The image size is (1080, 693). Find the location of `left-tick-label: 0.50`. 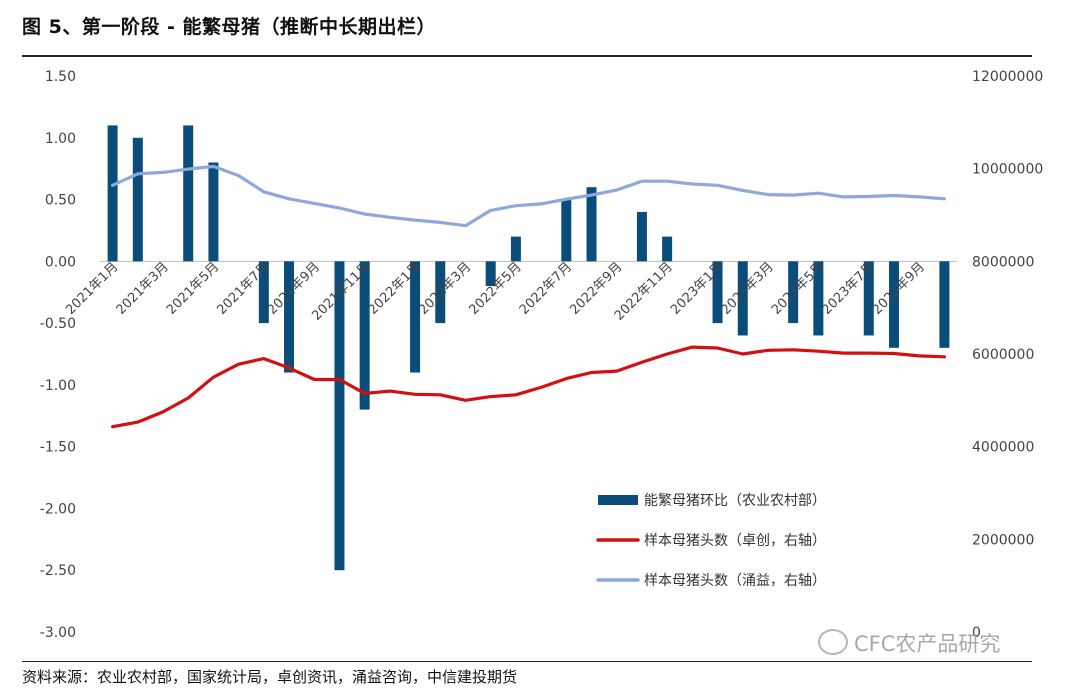

left-tick-label: 0.50 is located at coordinates (60, 201).